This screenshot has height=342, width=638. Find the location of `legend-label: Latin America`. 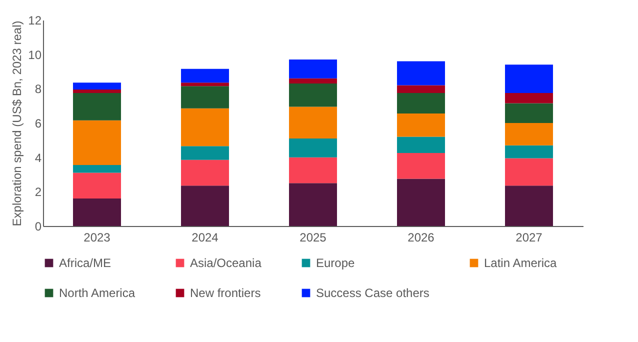

legend-label: Latin America is located at coordinates (521, 263).